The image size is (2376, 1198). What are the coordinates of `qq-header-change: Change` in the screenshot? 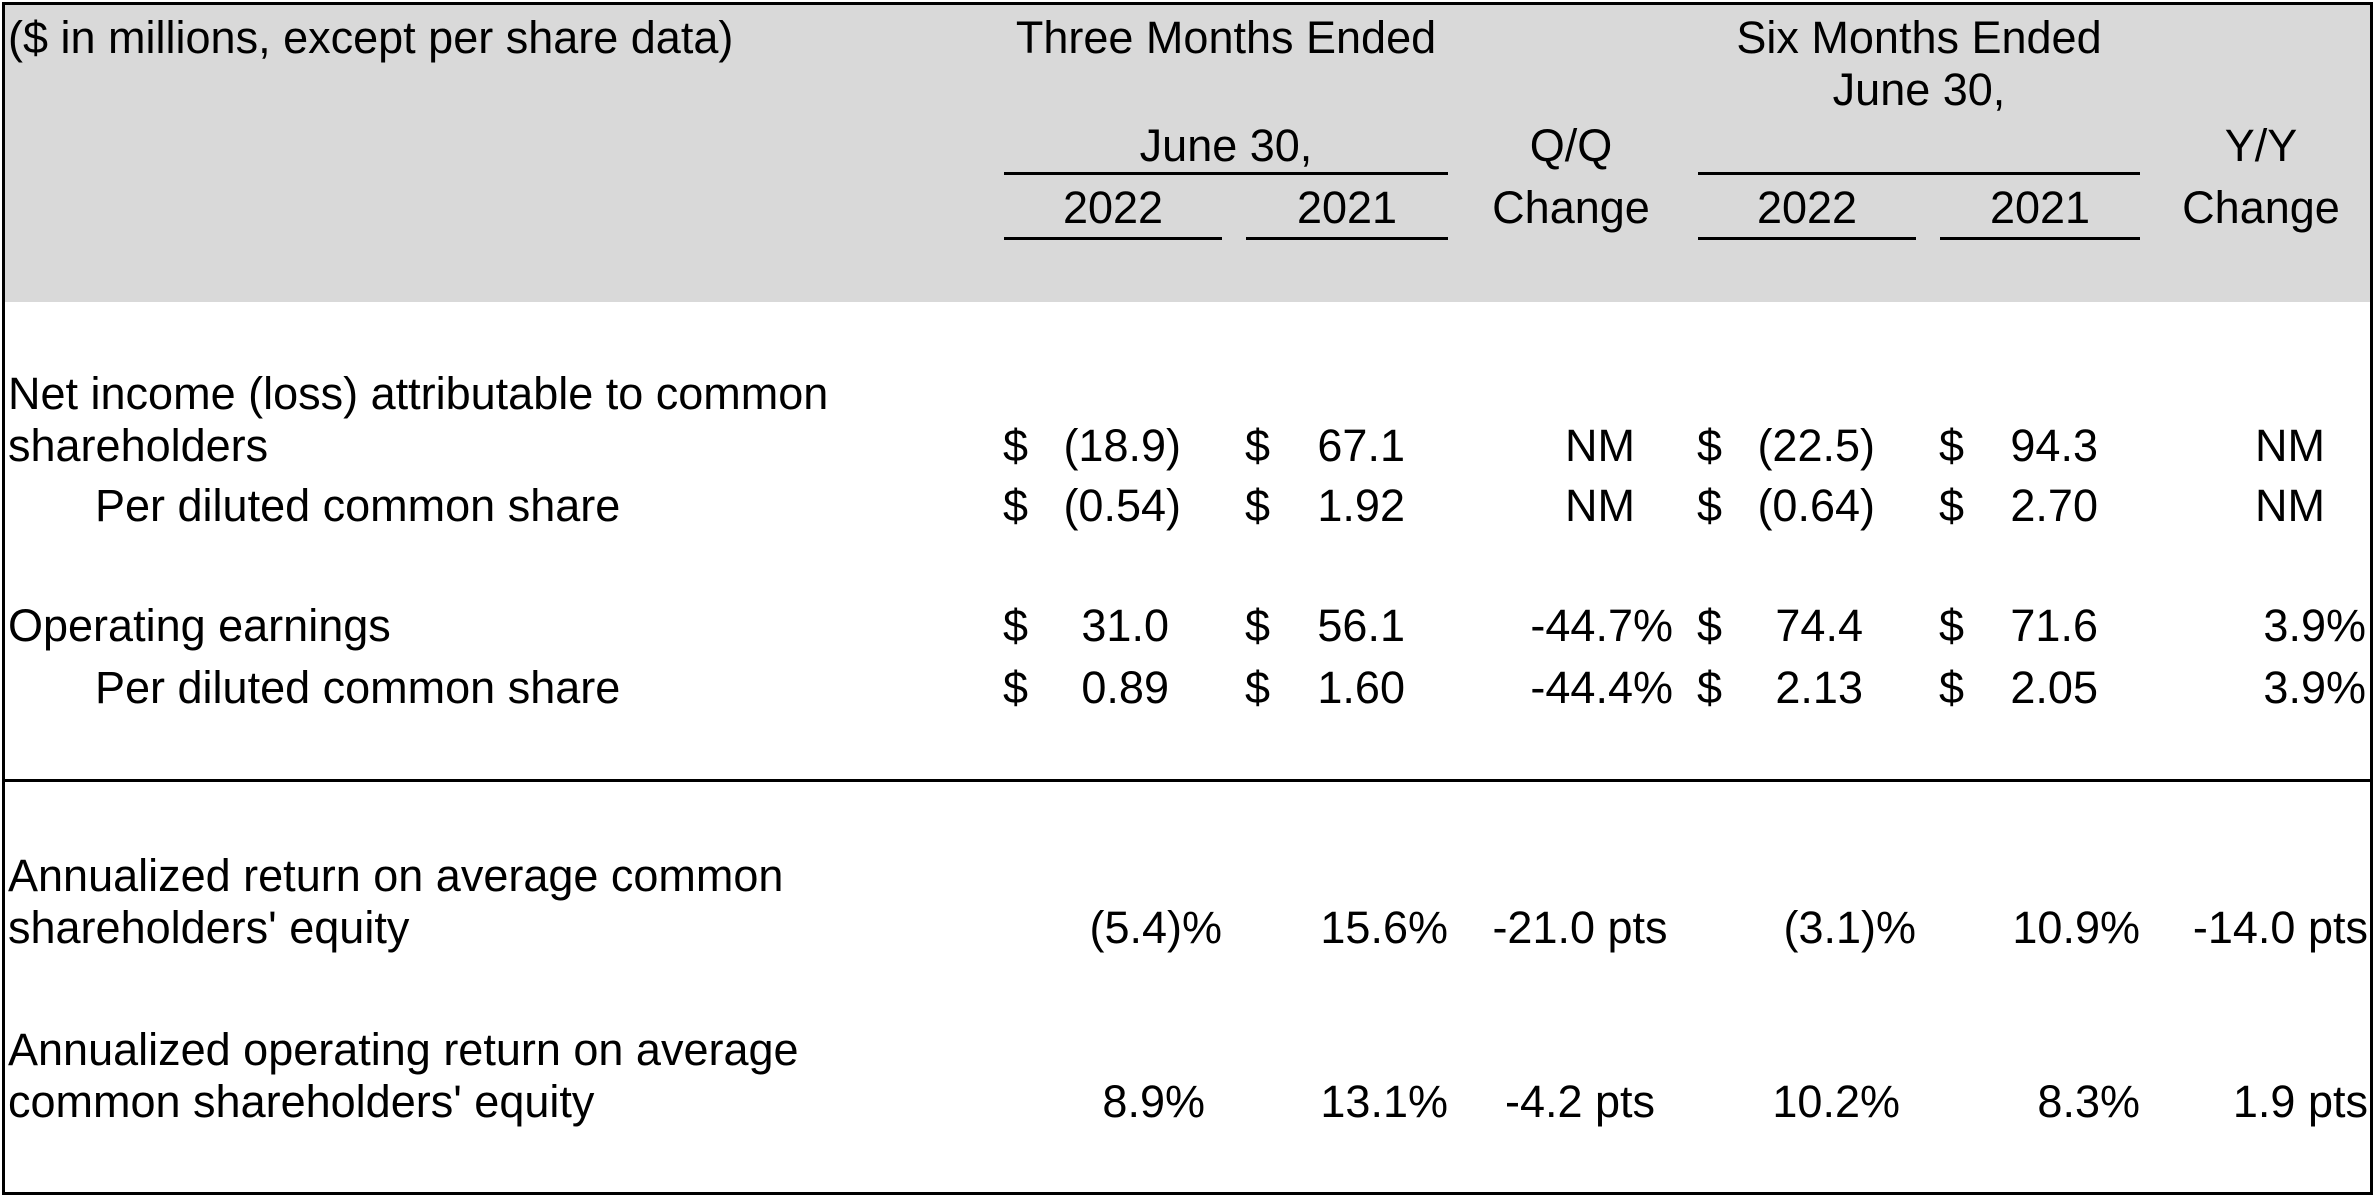 It's located at (1571, 207).